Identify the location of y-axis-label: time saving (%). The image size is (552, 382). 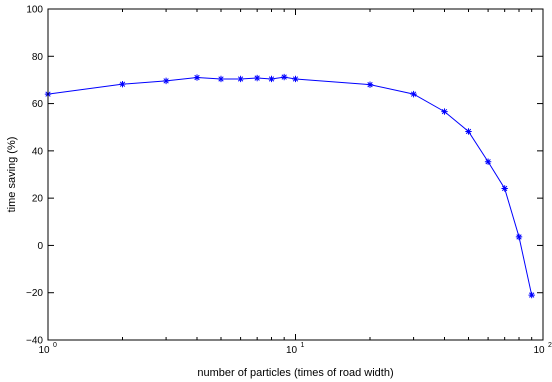
(12, 175).